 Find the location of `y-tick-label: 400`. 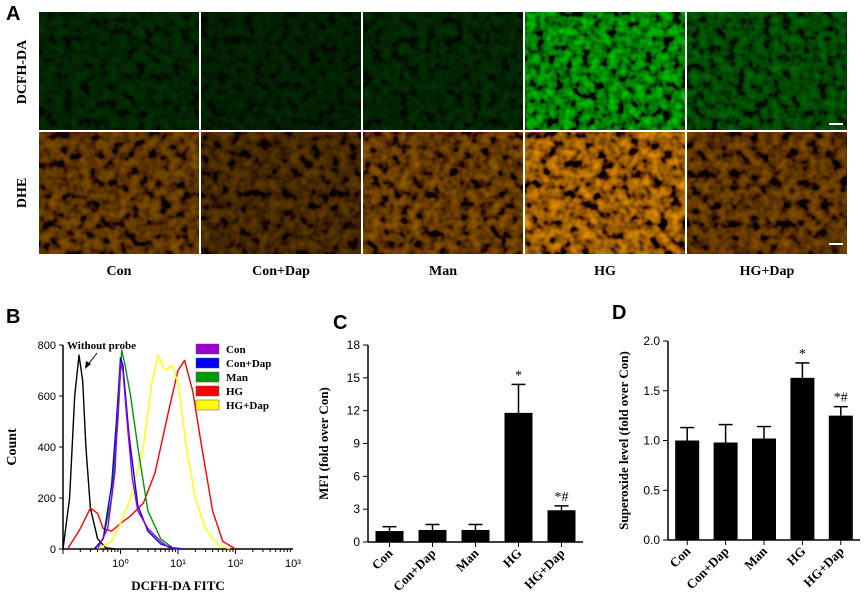

y-tick-label: 400 is located at coordinates (47, 448).